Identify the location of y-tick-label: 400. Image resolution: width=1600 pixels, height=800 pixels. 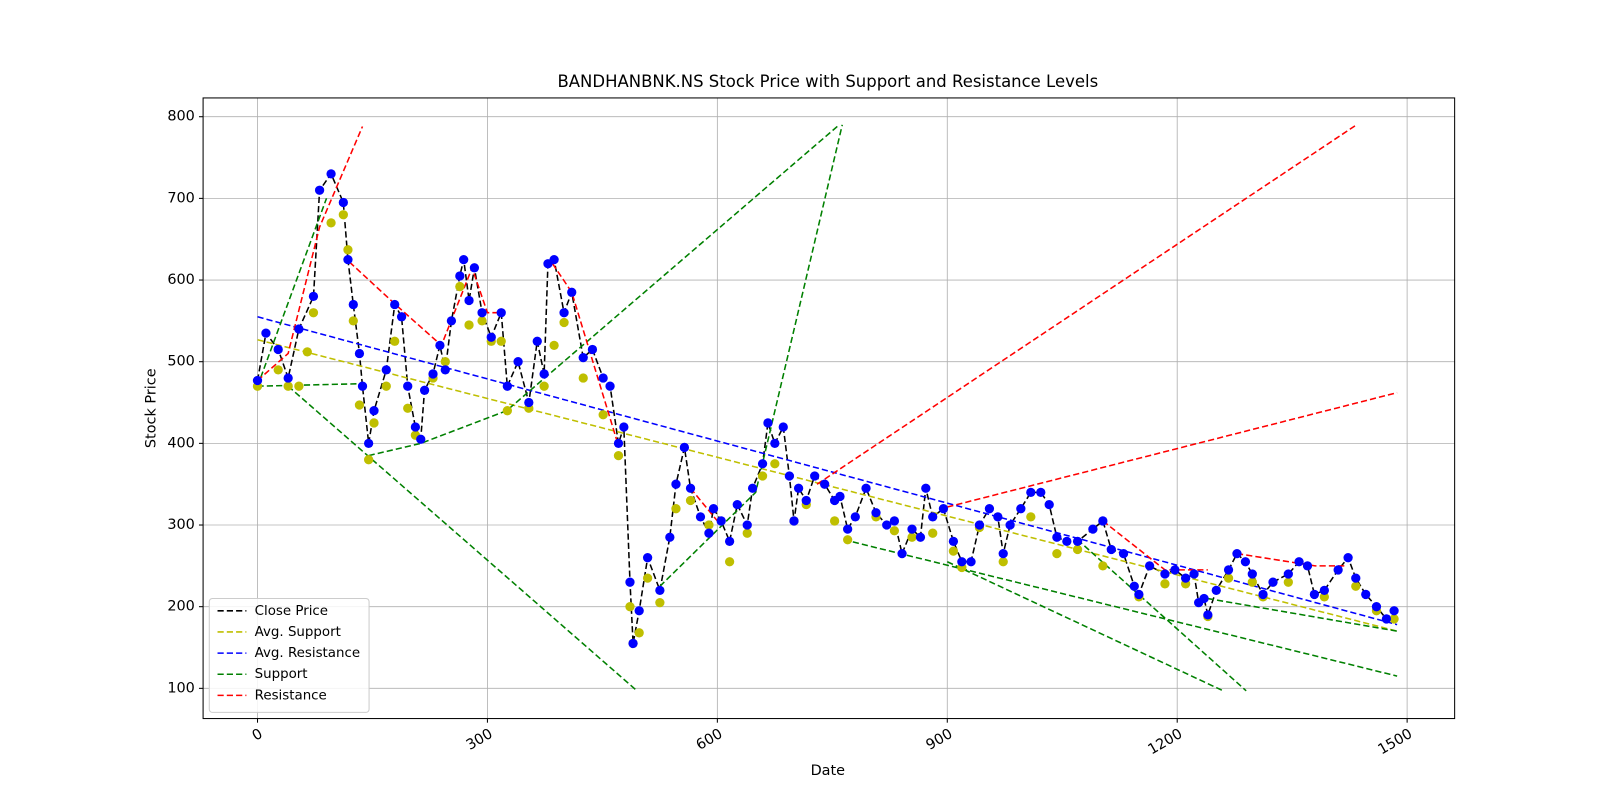
(181, 443).